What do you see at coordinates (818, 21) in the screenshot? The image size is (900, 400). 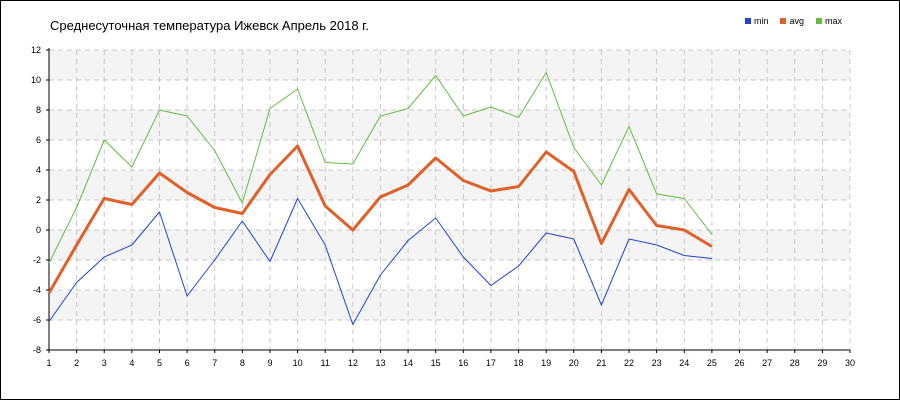 I see `legend-swatch-max` at bounding box center [818, 21].